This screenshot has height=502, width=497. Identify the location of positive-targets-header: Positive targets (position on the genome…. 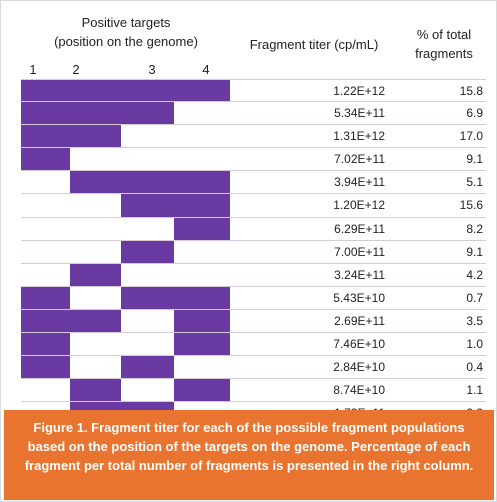
(126, 32).